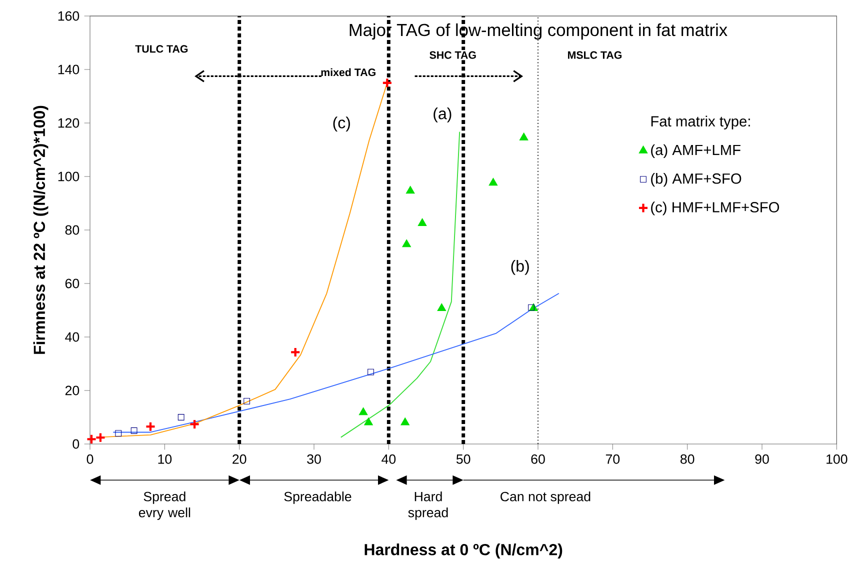 This screenshot has width=855, height=569. I want to click on text: Spreadable, so click(318, 498).